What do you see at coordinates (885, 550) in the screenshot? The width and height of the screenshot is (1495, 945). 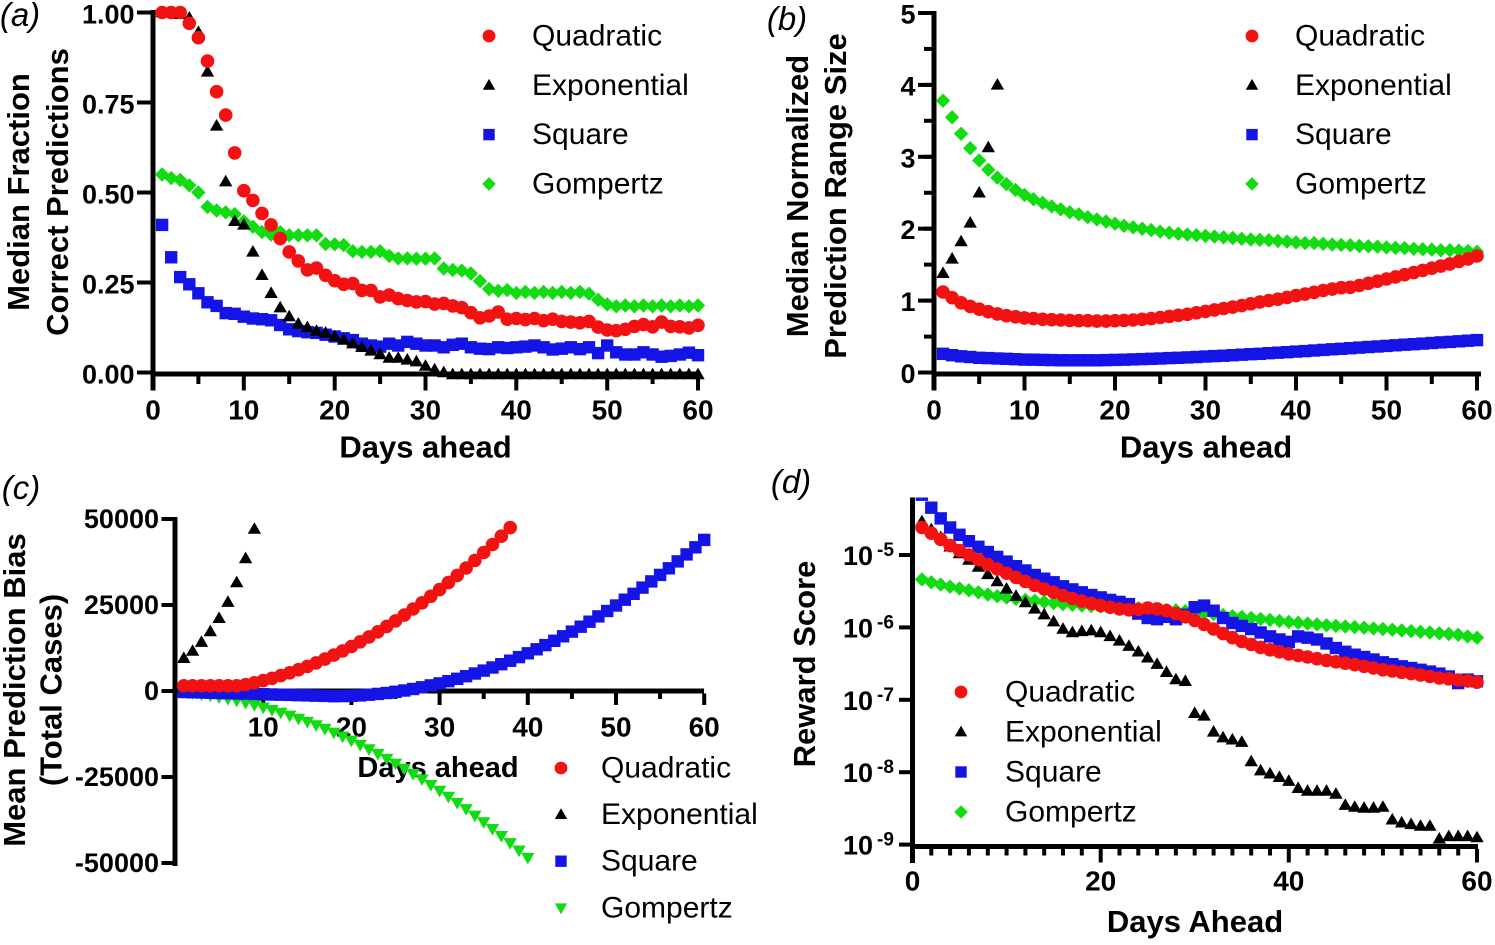 I see `svg-text: -5` at bounding box center [885, 550].